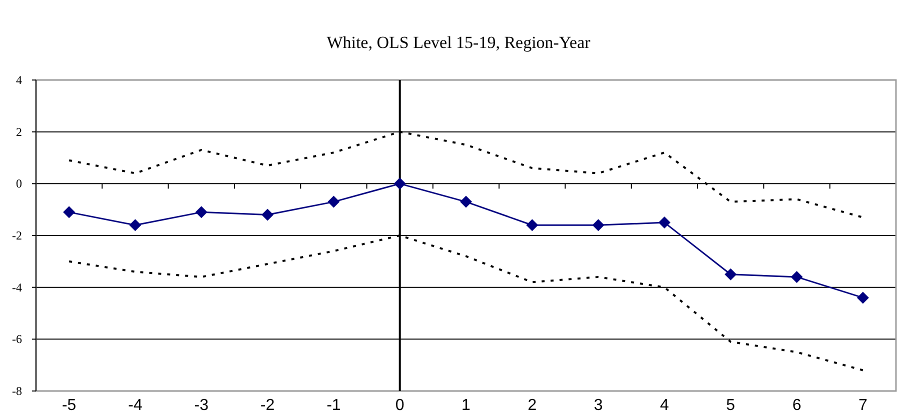  What do you see at coordinates (17, 391) in the screenshot?
I see `y-tick-label: -8` at bounding box center [17, 391].